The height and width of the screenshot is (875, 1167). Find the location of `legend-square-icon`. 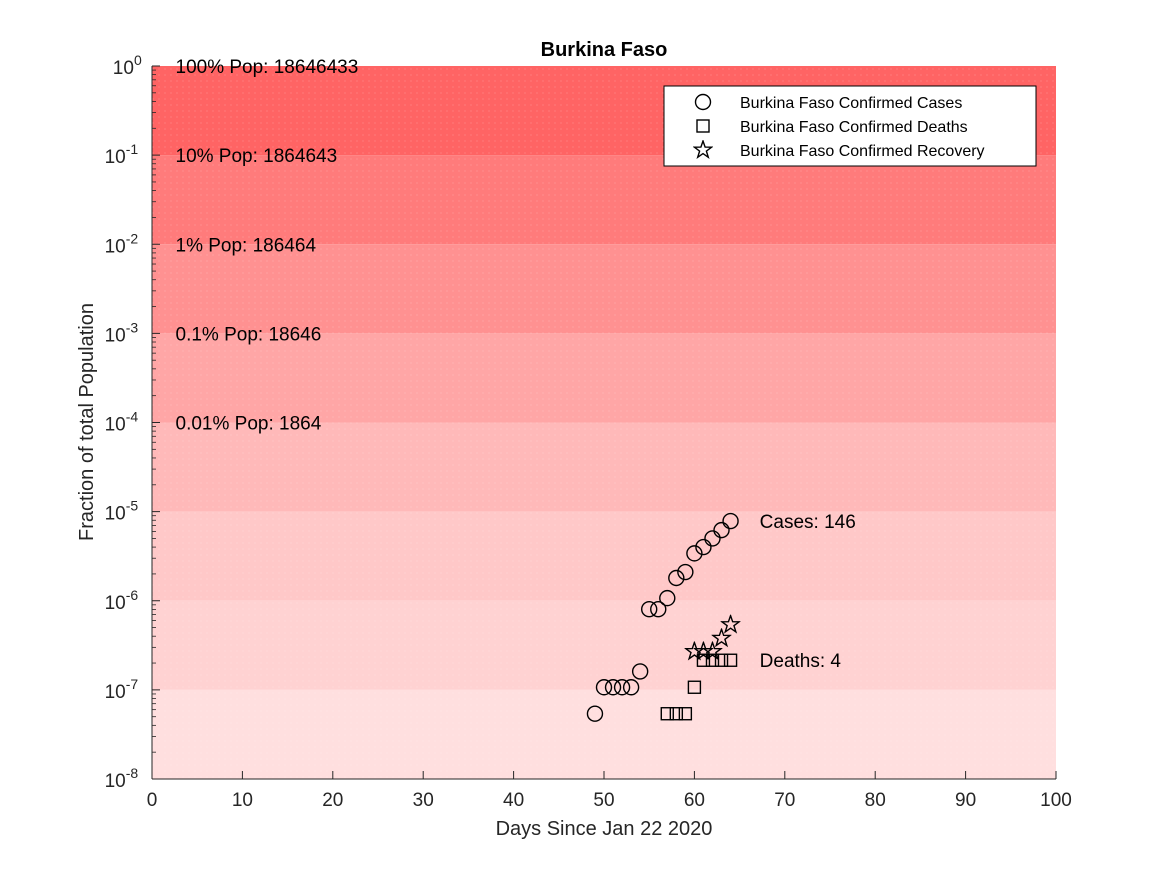

legend-square-icon is located at coordinates (703, 126).